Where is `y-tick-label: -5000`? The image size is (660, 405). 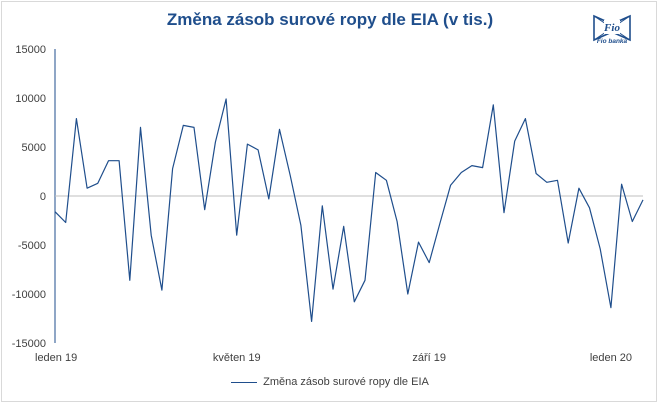
y-tick-label: -5000 is located at coordinates (32, 246).